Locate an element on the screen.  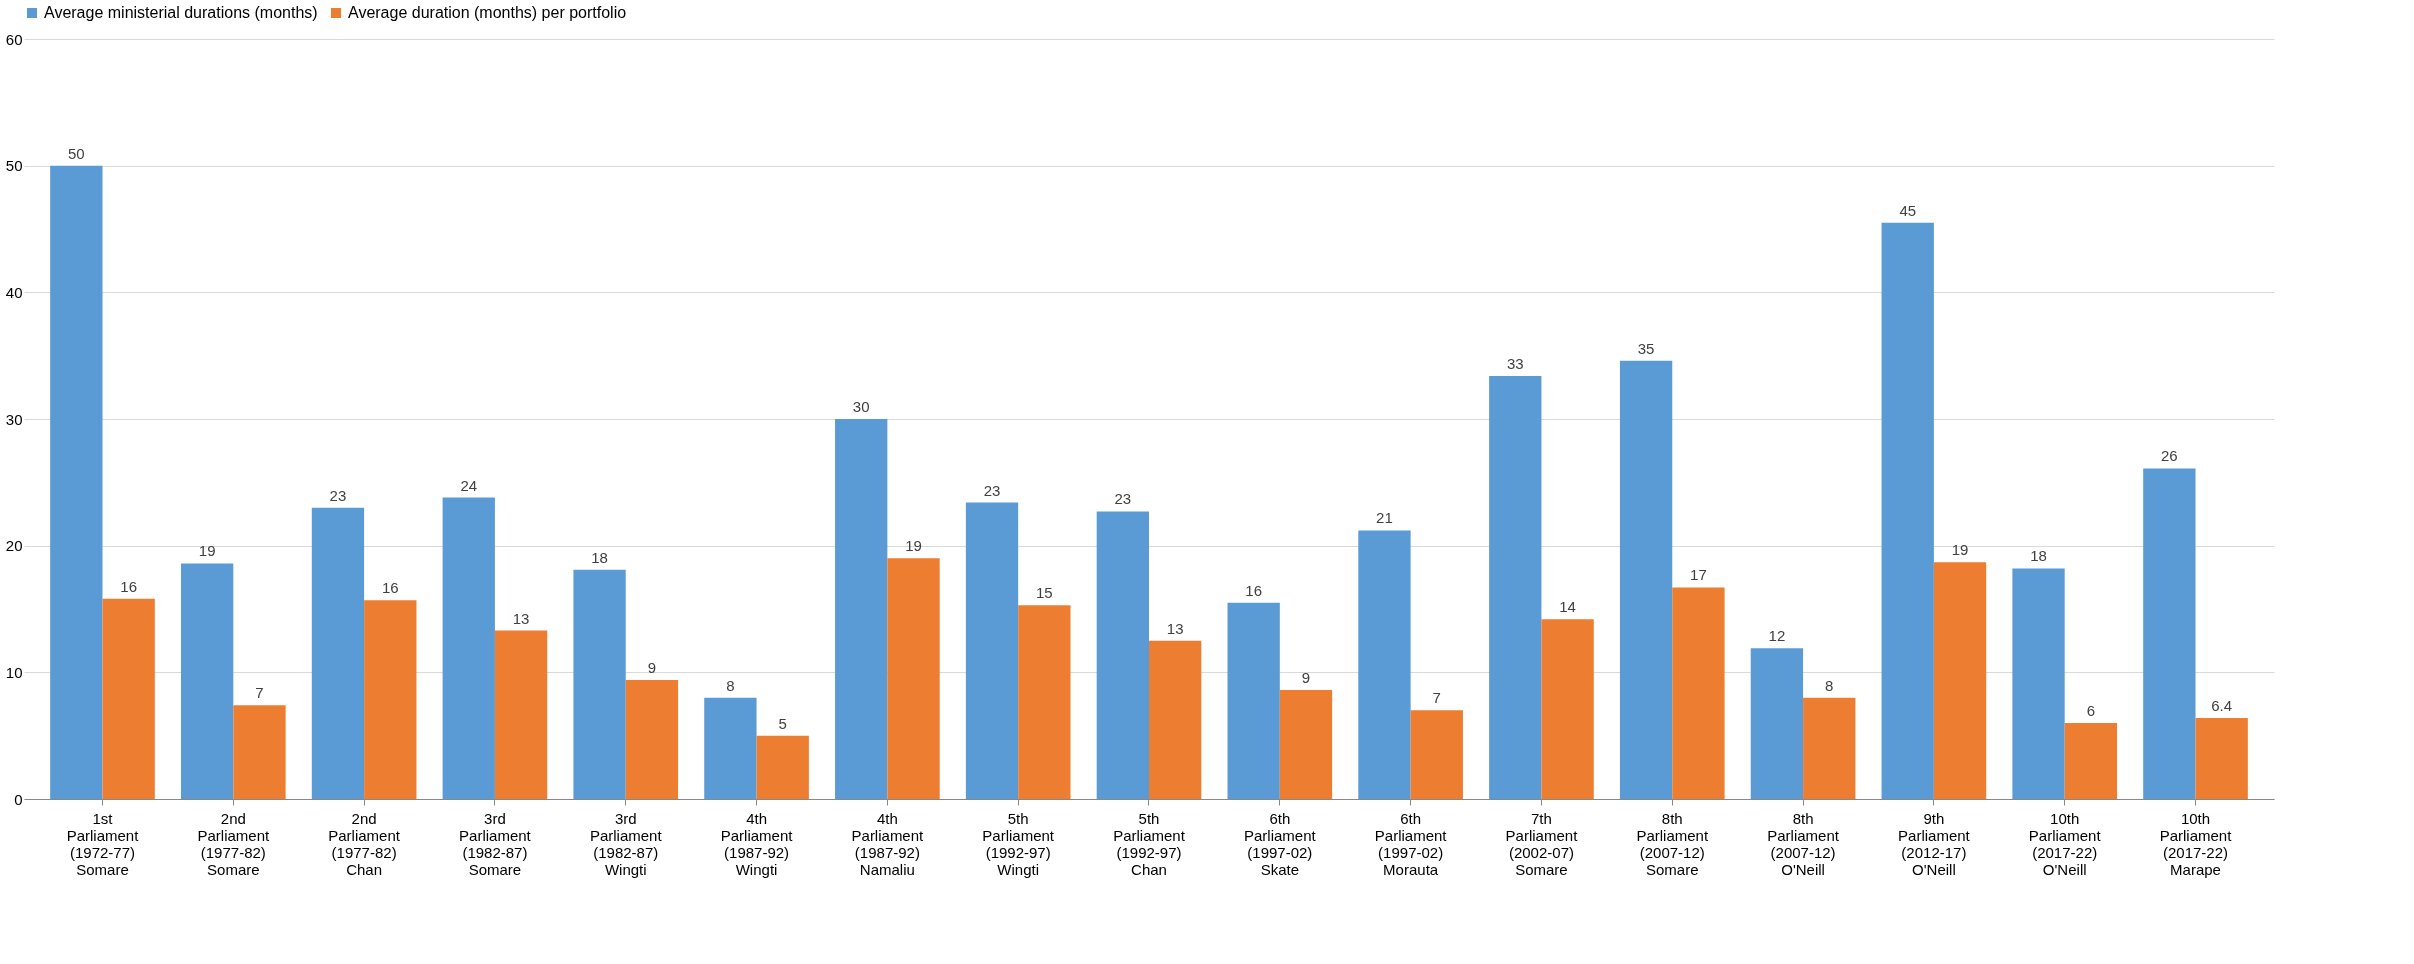
y-tick-label: 60 is located at coordinates (14, 39).